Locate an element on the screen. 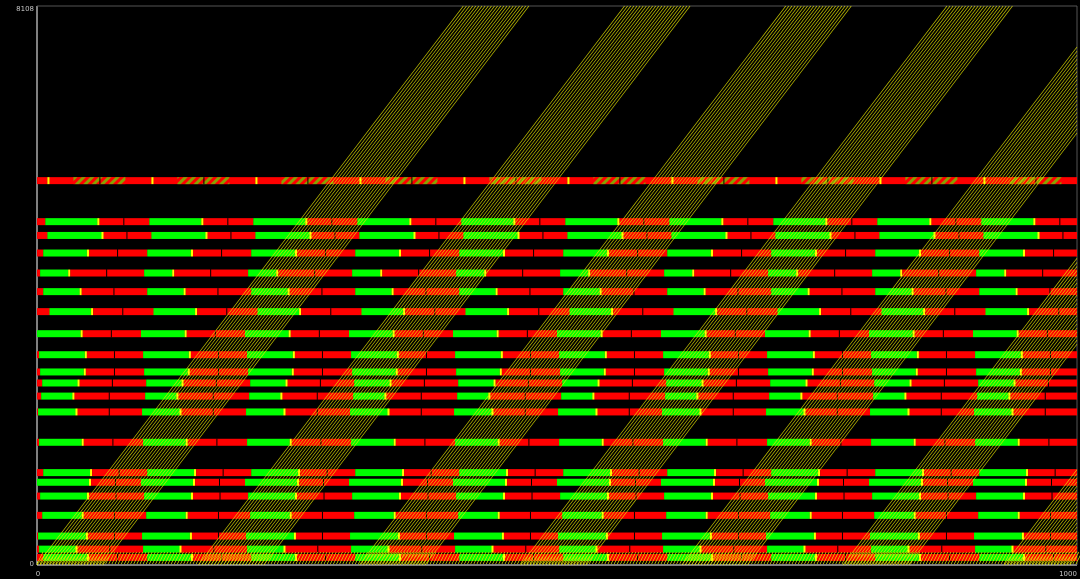  trajectory-platoon is located at coordinates (960, 411).